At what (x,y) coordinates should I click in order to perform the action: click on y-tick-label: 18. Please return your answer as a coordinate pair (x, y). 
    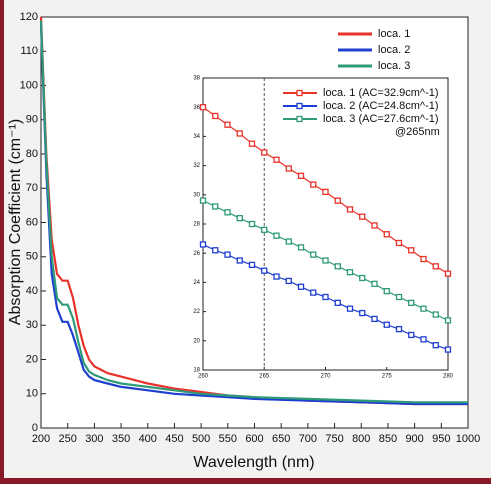
    Looking at the image, I should click on (196, 371).